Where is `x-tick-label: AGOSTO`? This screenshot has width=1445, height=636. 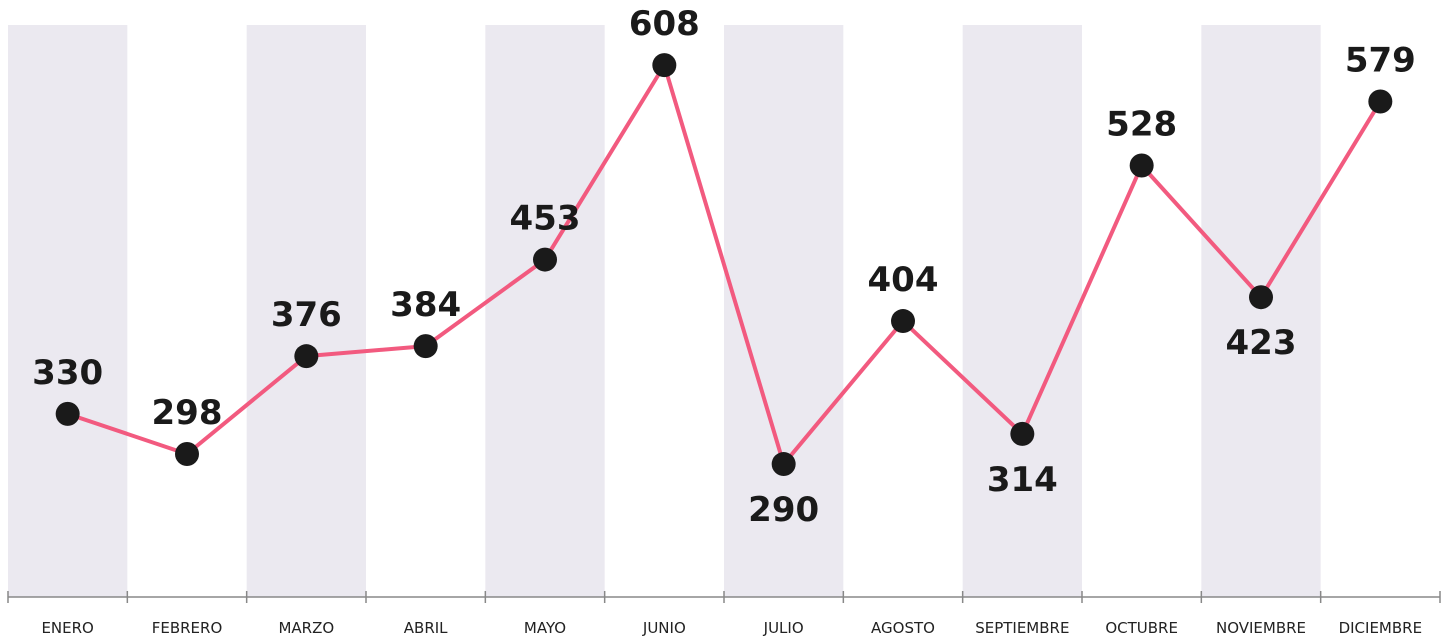
x-tick-label: AGOSTO is located at coordinates (903, 627).